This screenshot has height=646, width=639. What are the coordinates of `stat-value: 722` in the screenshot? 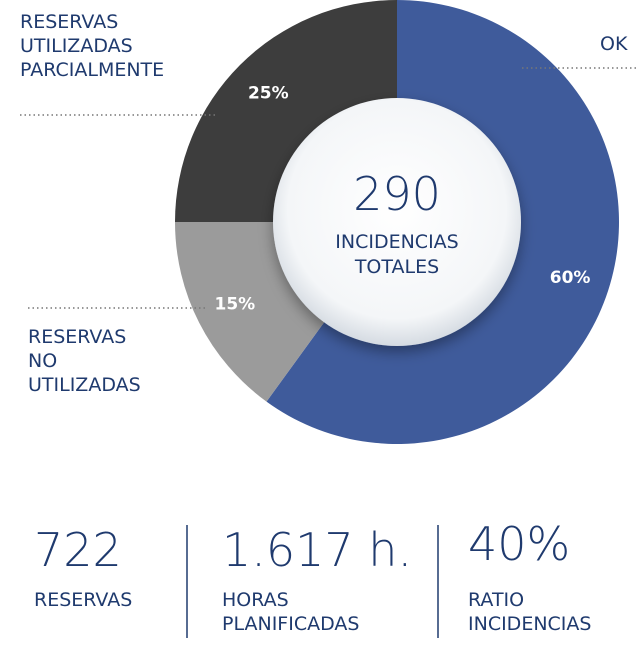 It's located at (78, 550).